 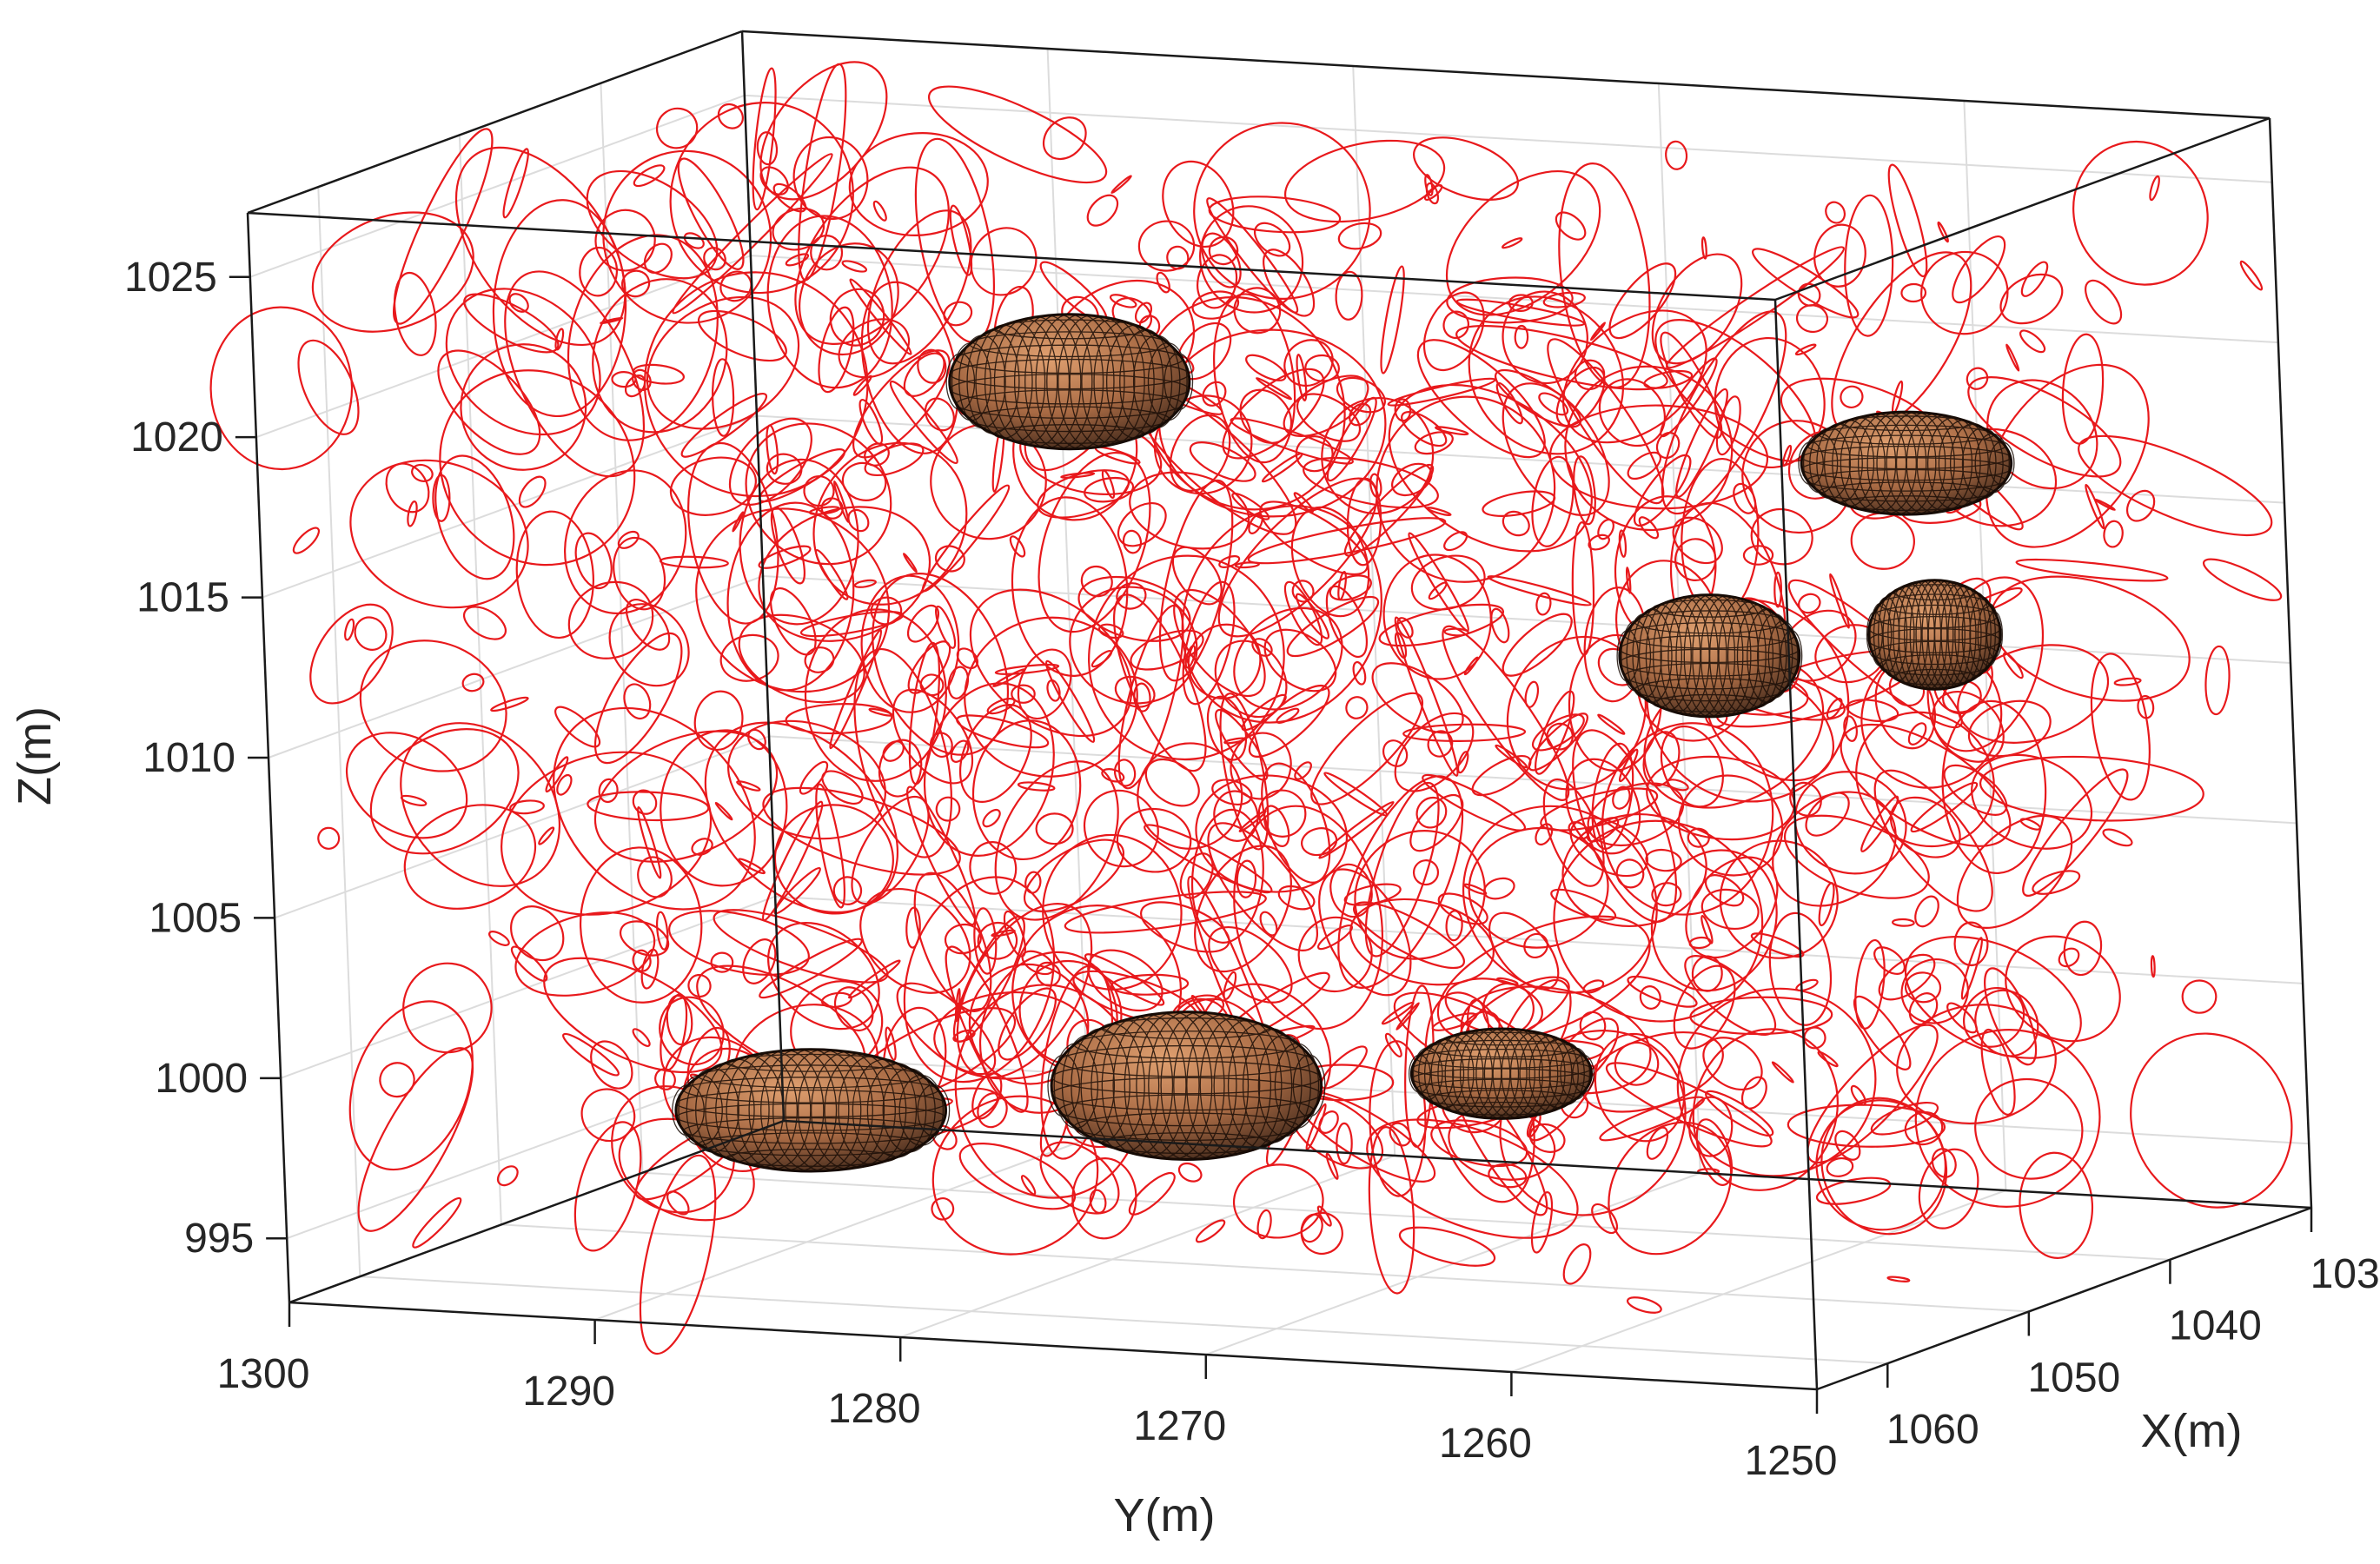 I want to click on z-tick-label: 1010, so click(x=189, y=758).